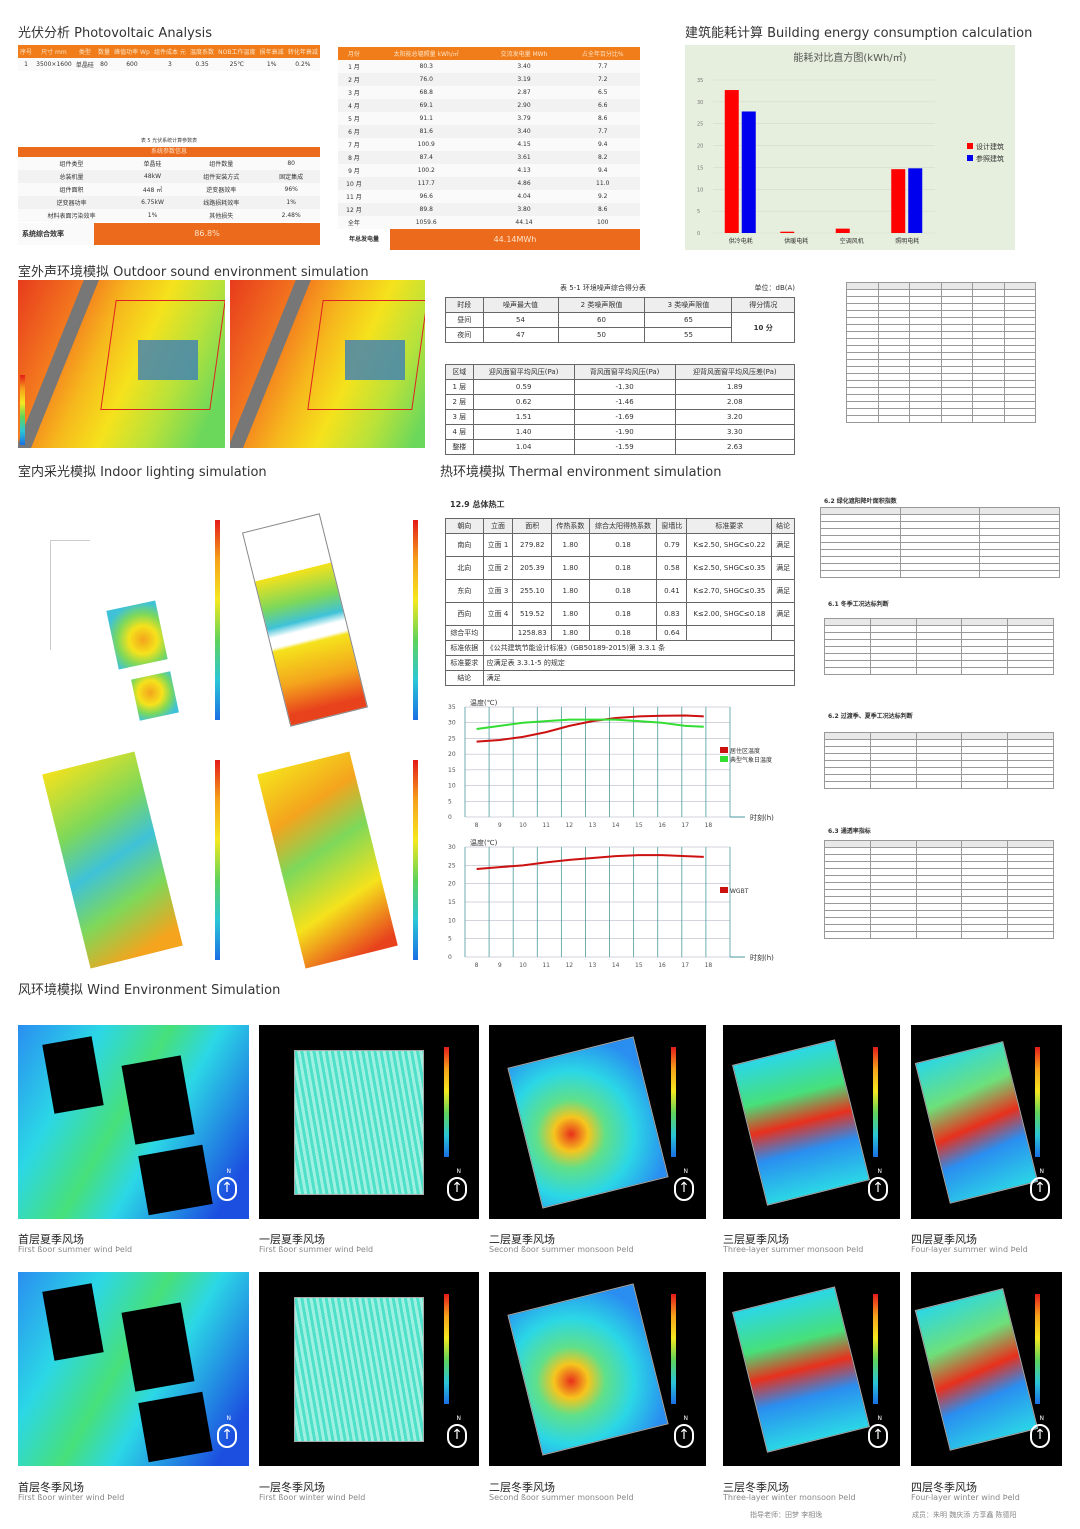 The image size is (1080, 1529). What do you see at coordinates (354, 144) in the screenshot?
I see `table-cell: 7 月` at bounding box center [354, 144].